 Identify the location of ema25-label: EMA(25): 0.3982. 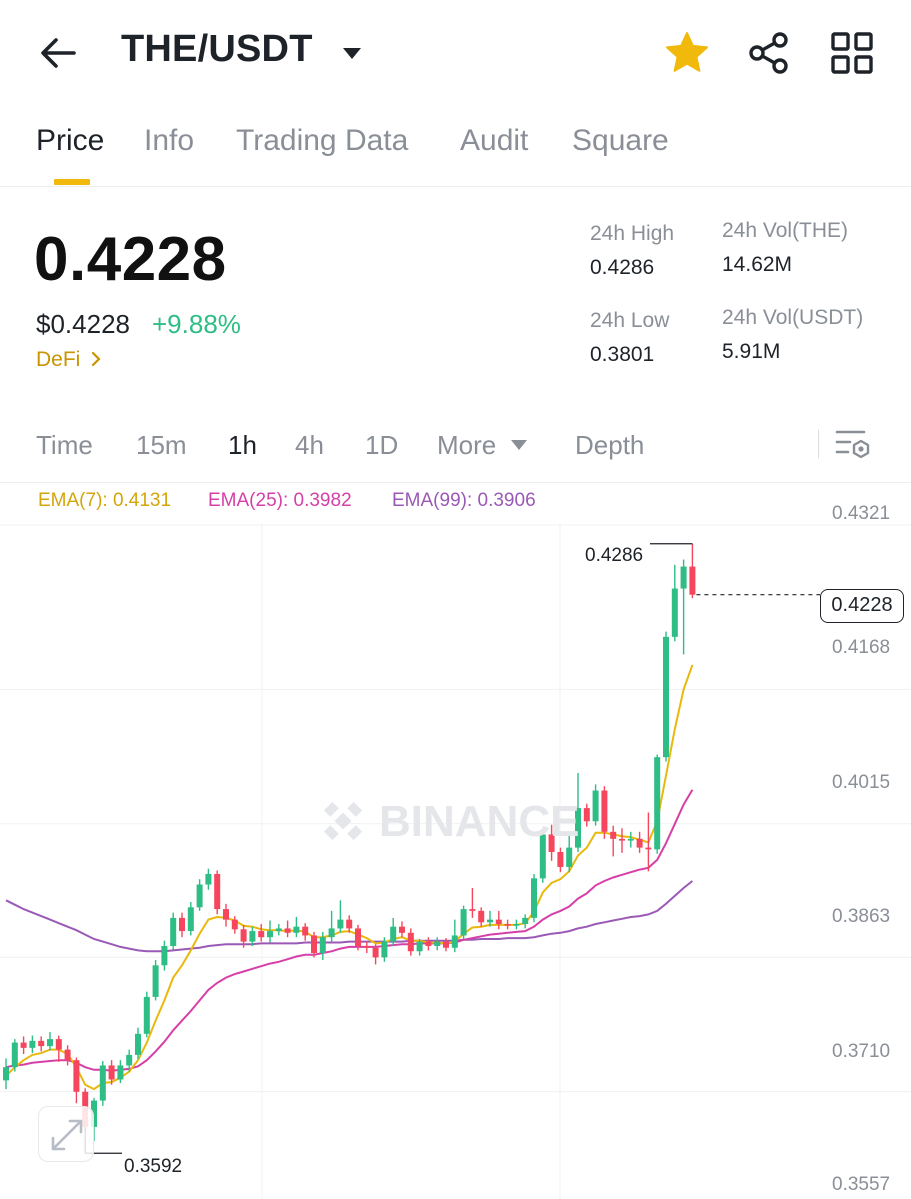
(280, 500).